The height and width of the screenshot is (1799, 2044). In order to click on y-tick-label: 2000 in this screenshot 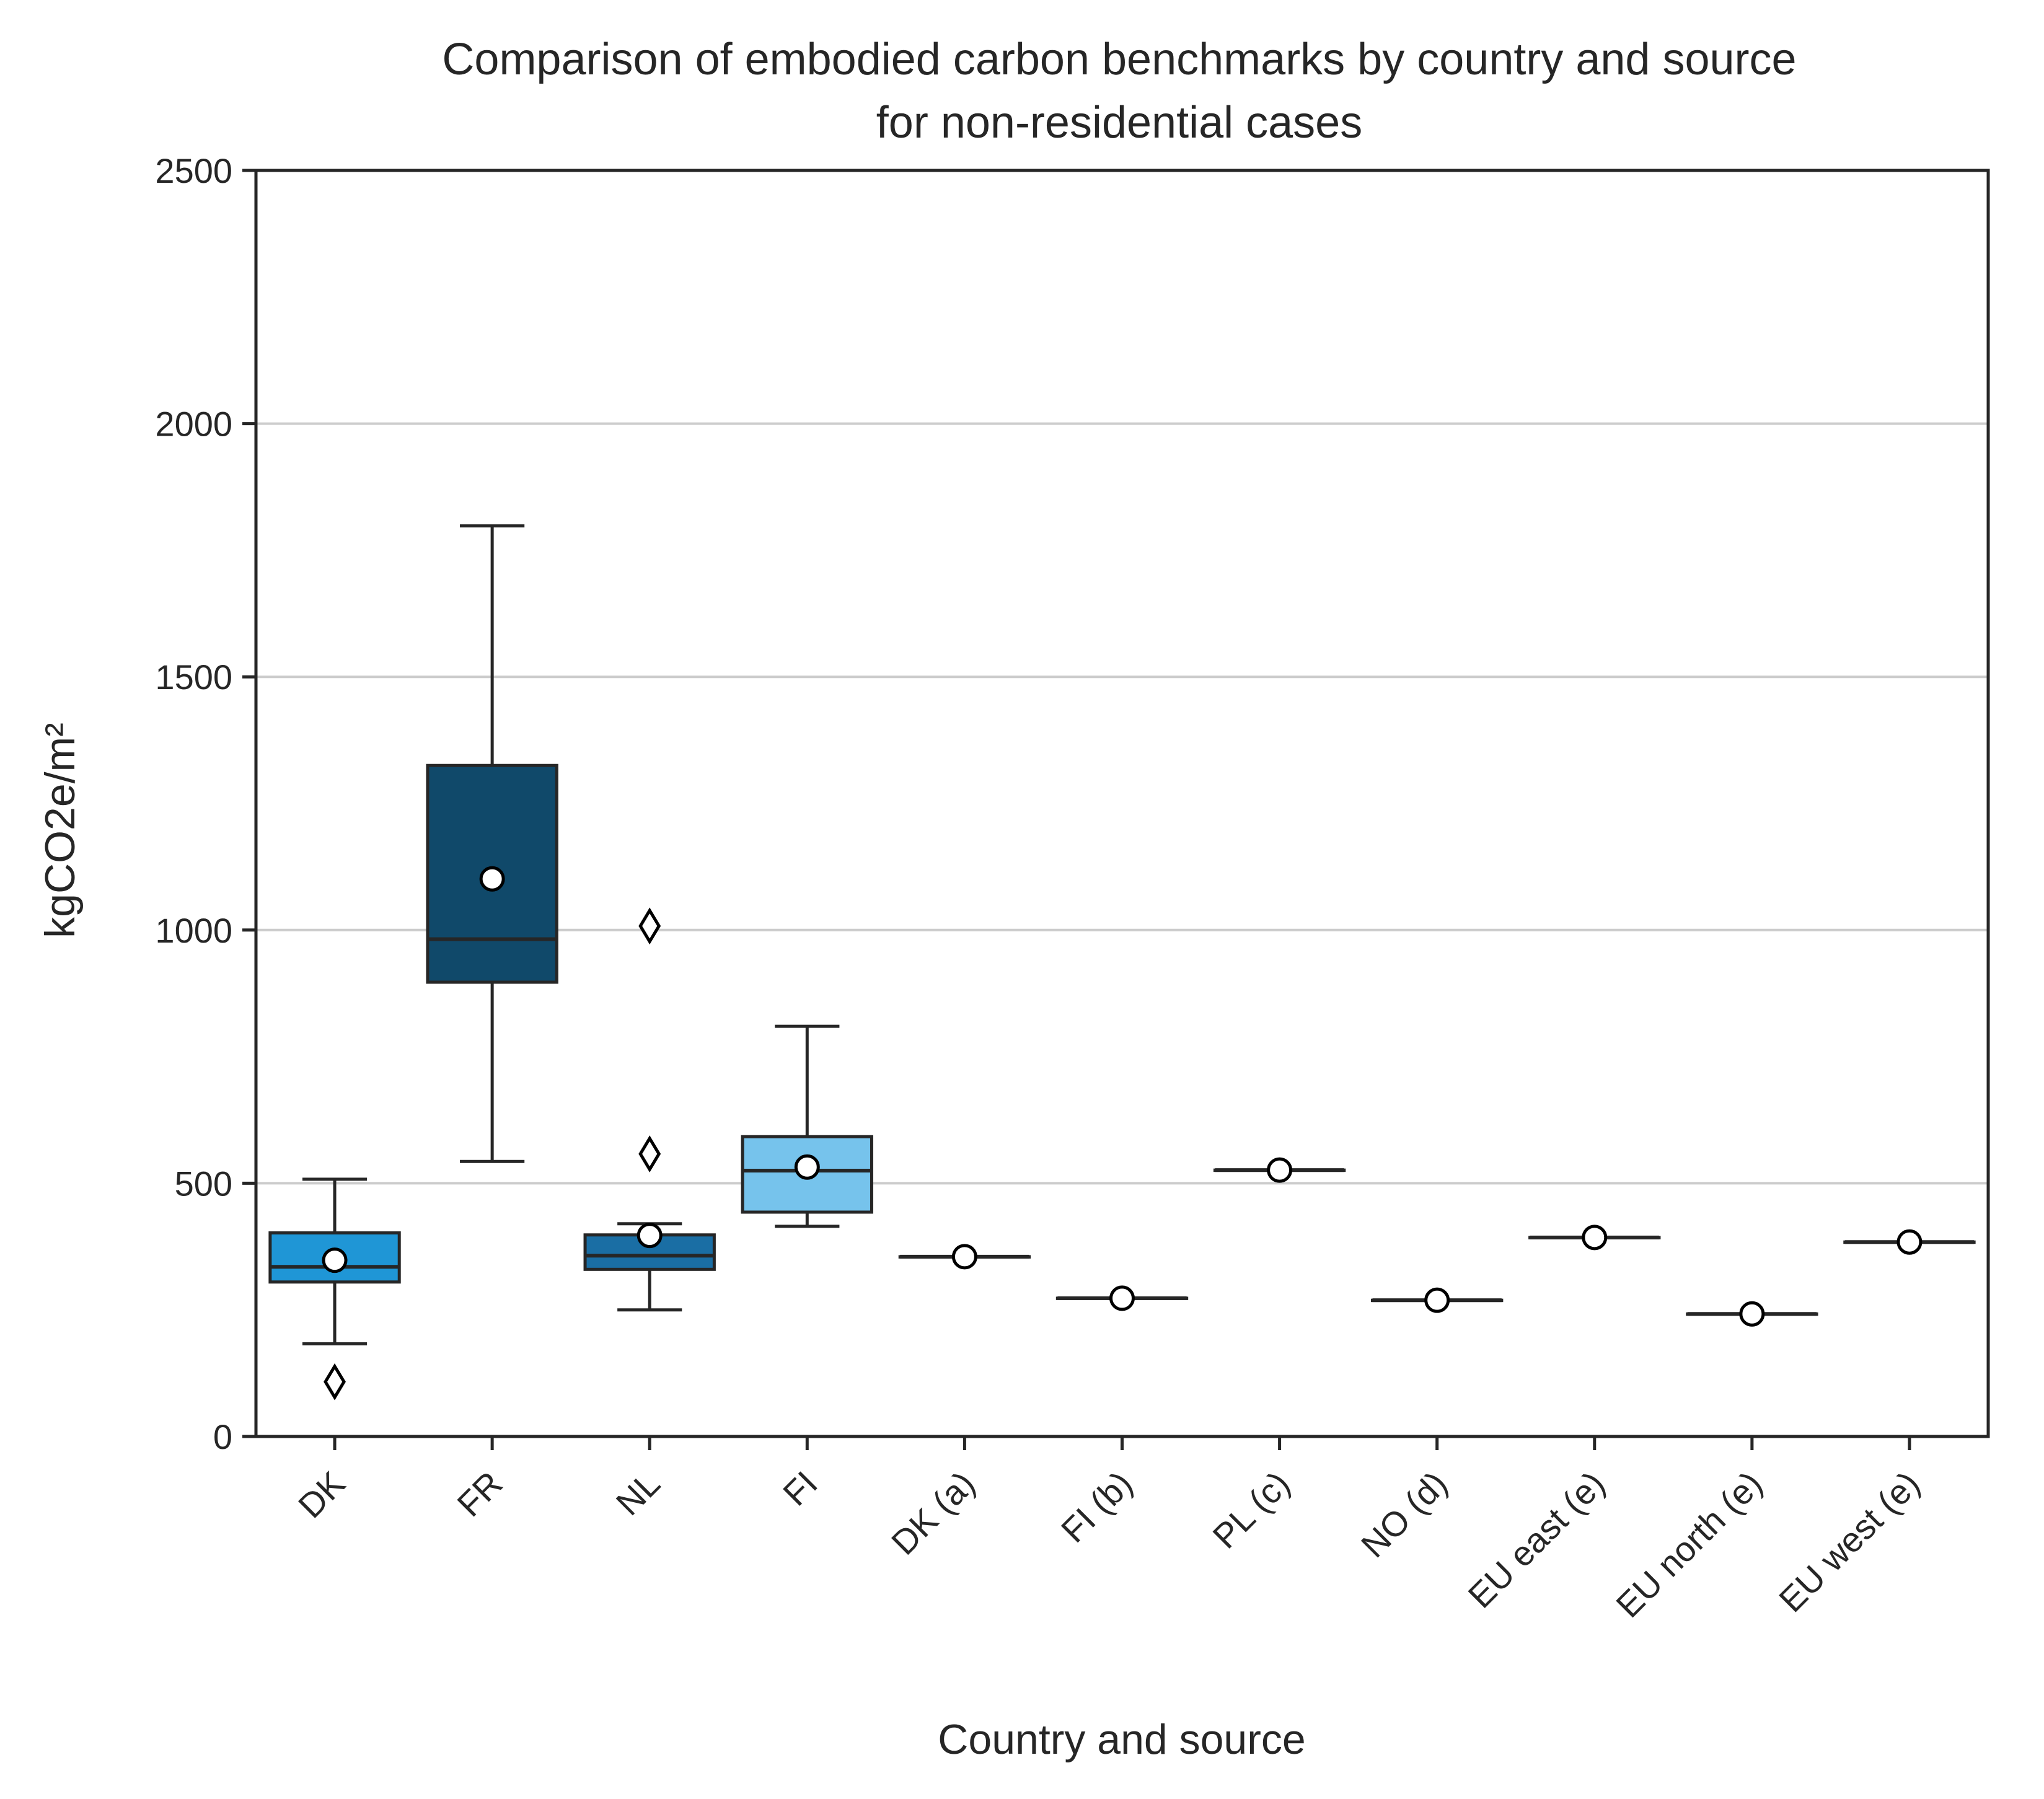, I will do `click(194, 425)`.